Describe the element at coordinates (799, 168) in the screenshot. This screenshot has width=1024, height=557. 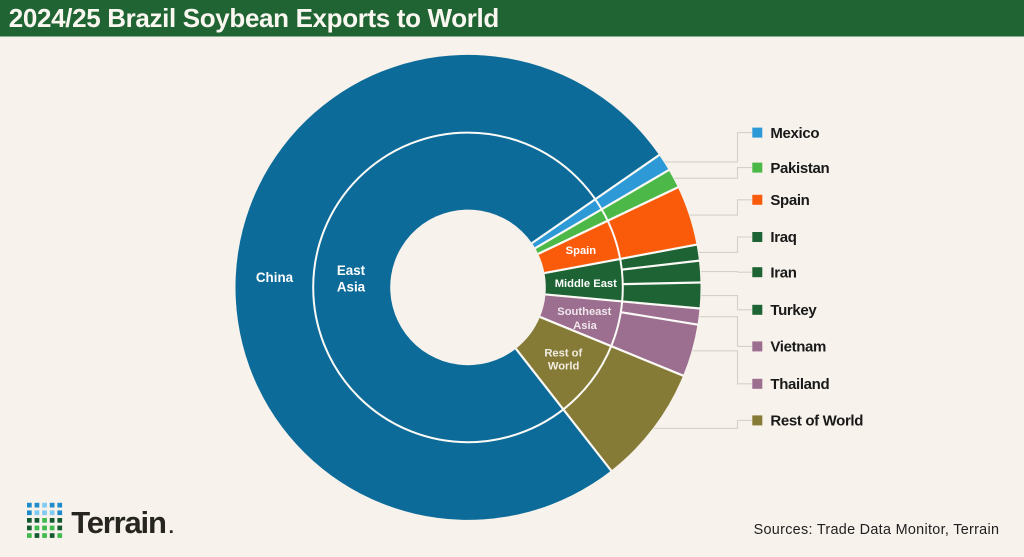
I see `svg-text: Pakistan` at that location.